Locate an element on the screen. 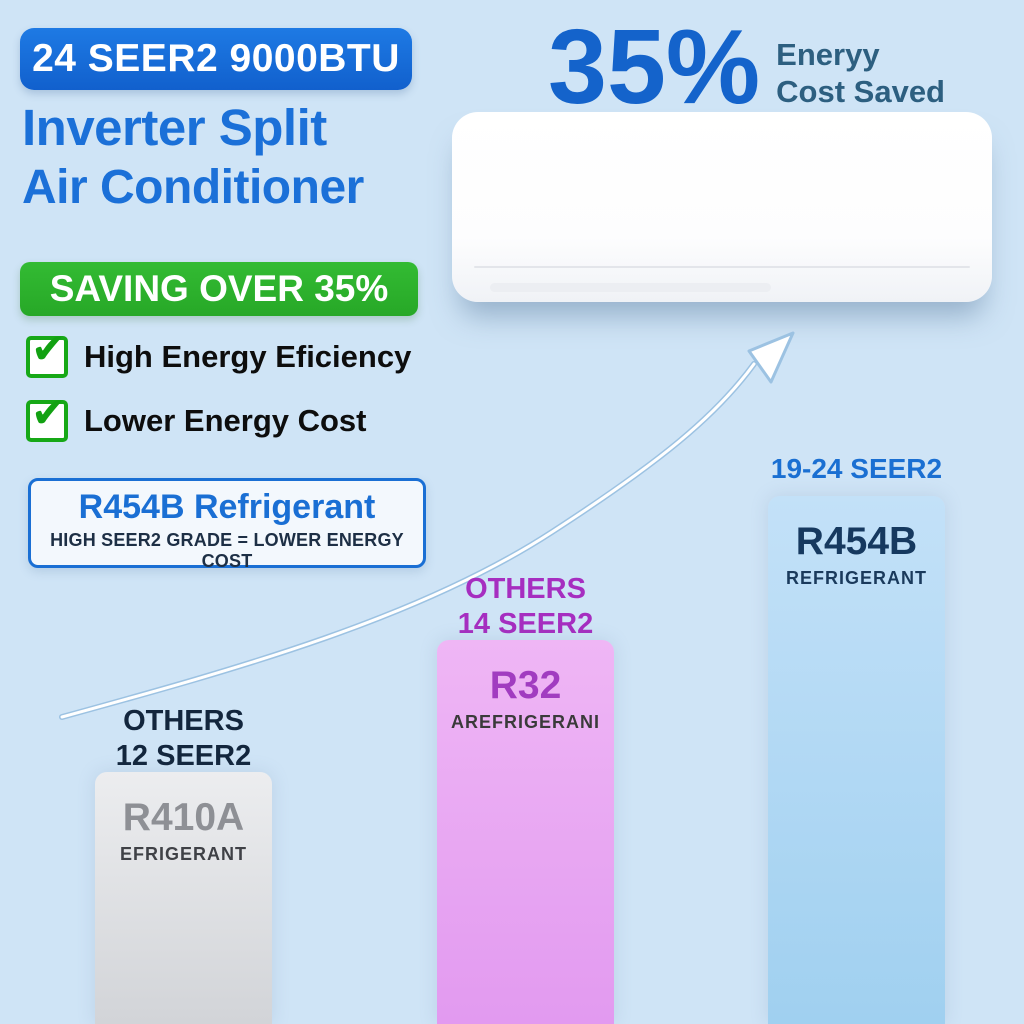  saving-badge: SAVING OVER 35% is located at coordinates (219, 289).